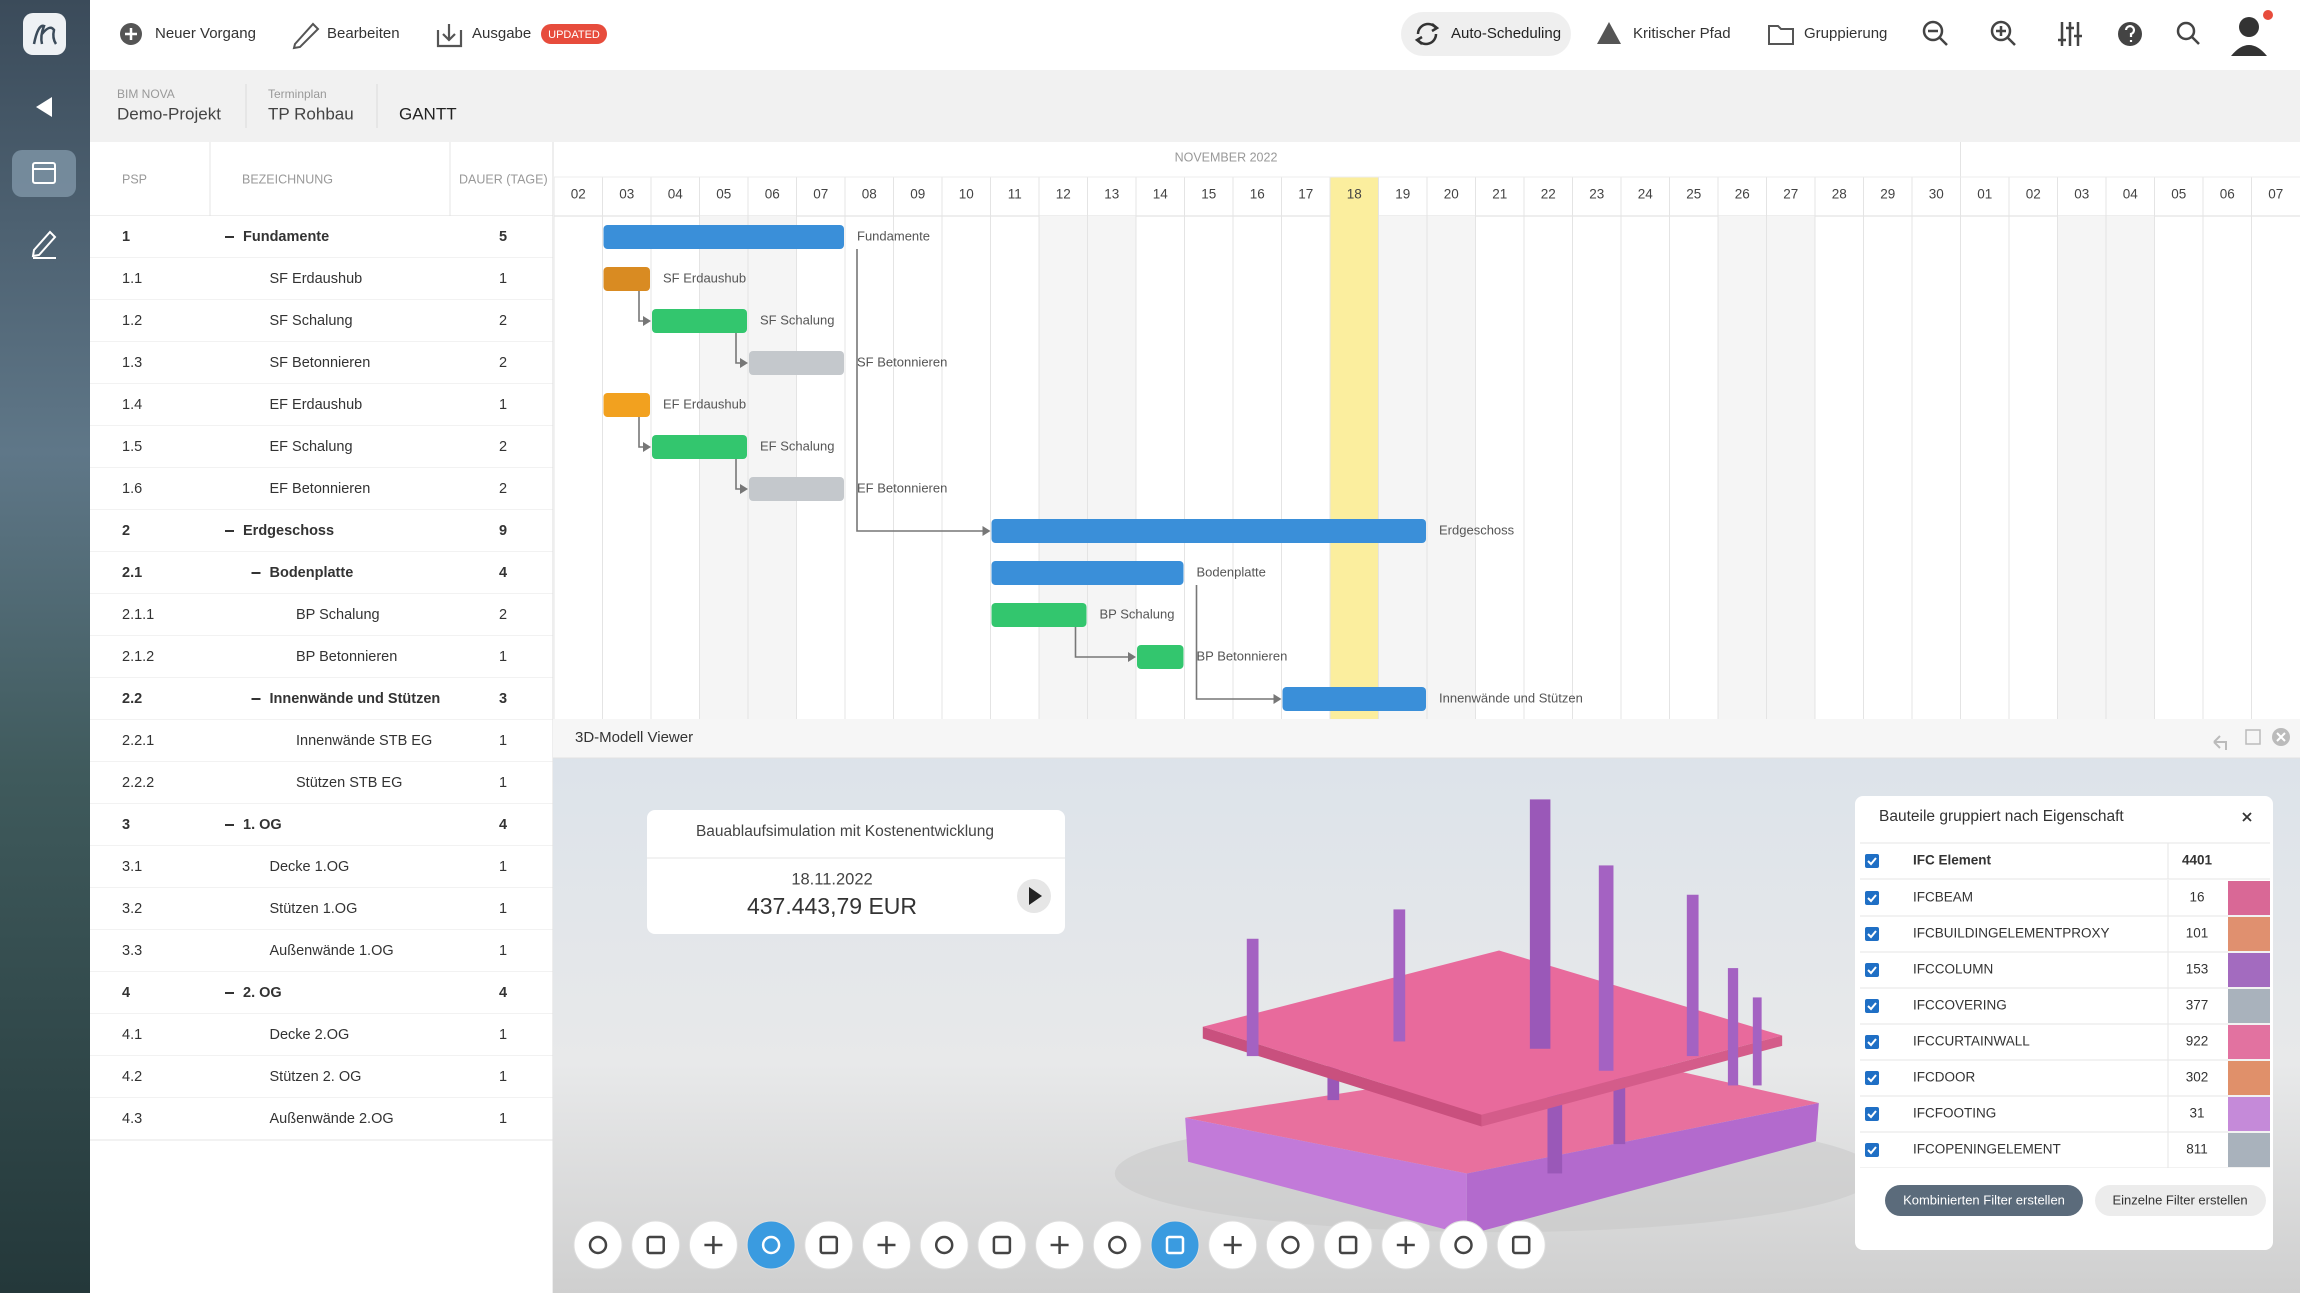 Image resolution: width=2300 pixels, height=1298 pixels. I want to click on single-filter-button, so click(2180, 1200).